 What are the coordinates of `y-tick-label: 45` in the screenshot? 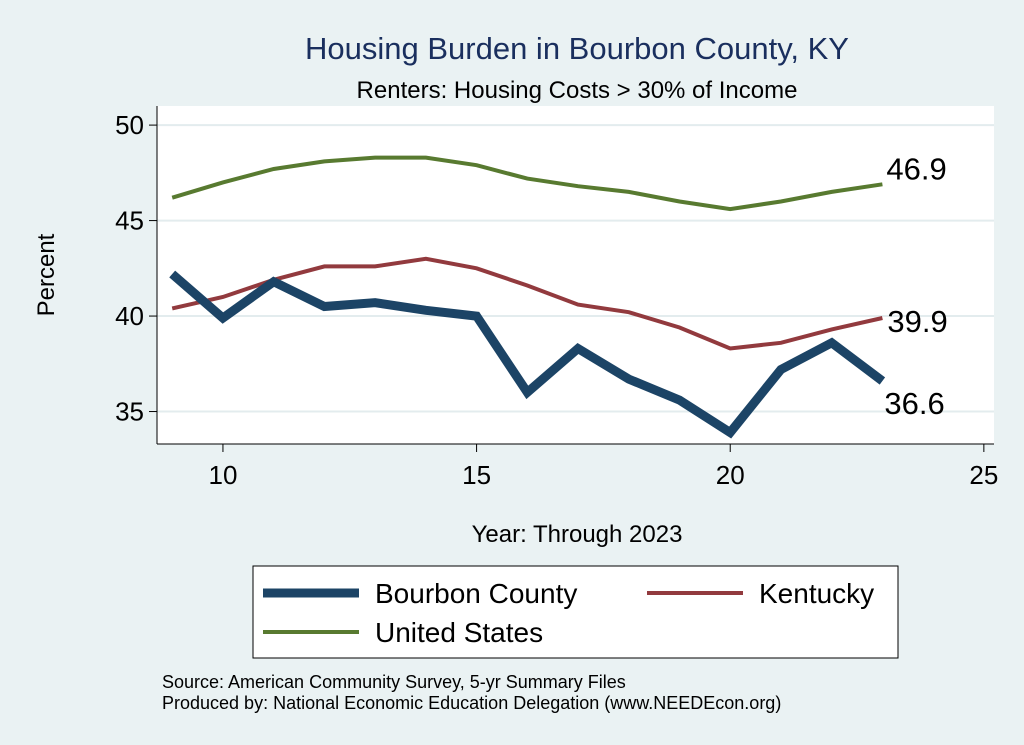 It's located at (129, 221).